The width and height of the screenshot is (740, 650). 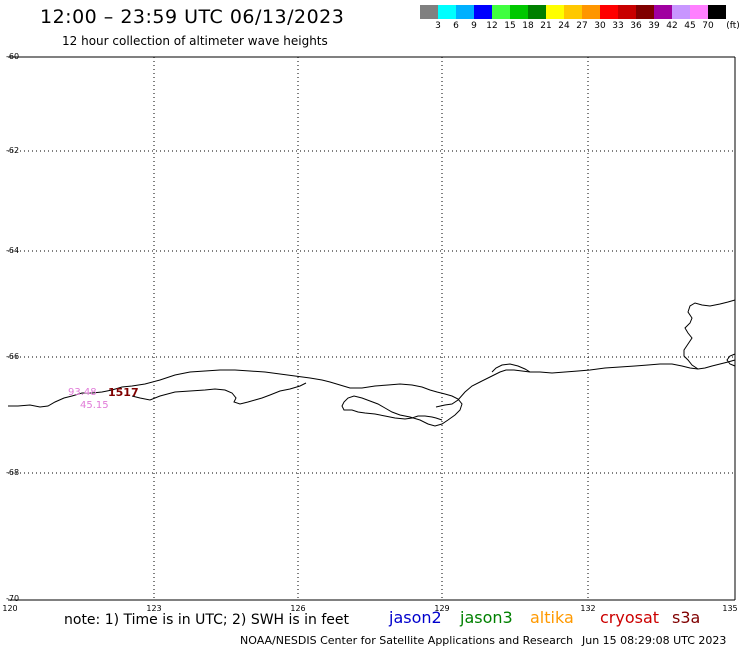 I want to click on lat-label-68: -68, so click(x=13, y=472).